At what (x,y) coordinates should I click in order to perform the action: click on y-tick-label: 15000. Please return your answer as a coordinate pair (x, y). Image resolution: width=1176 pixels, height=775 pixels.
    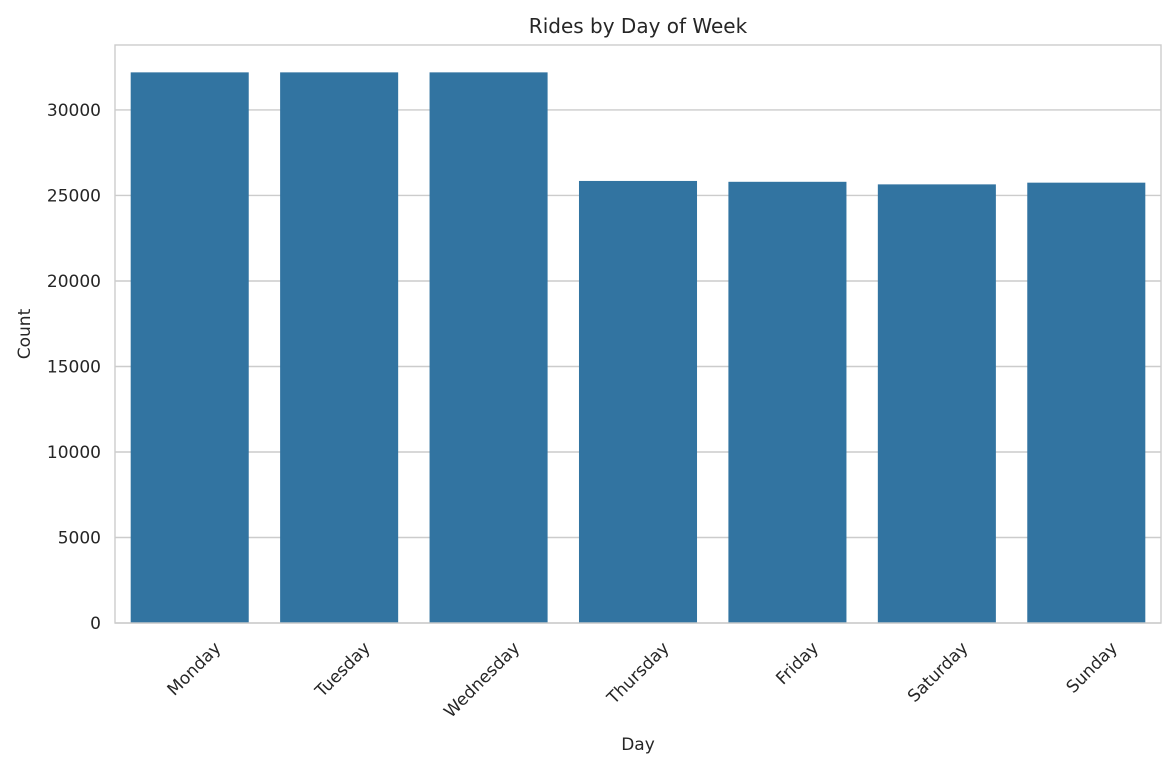
    Looking at the image, I should click on (74, 367).